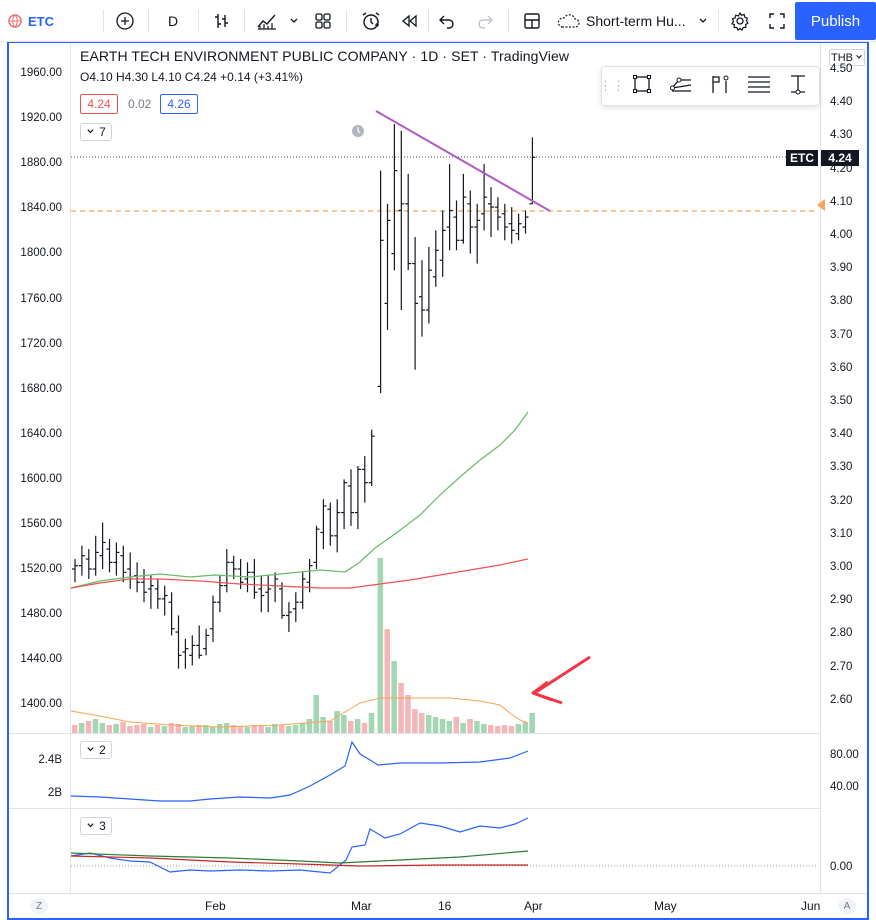 This screenshot has height=920, width=876. What do you see at coordinates (438, 893) in the screenshot?
I see `time-axis-divider` at bounding box center [438, 893].